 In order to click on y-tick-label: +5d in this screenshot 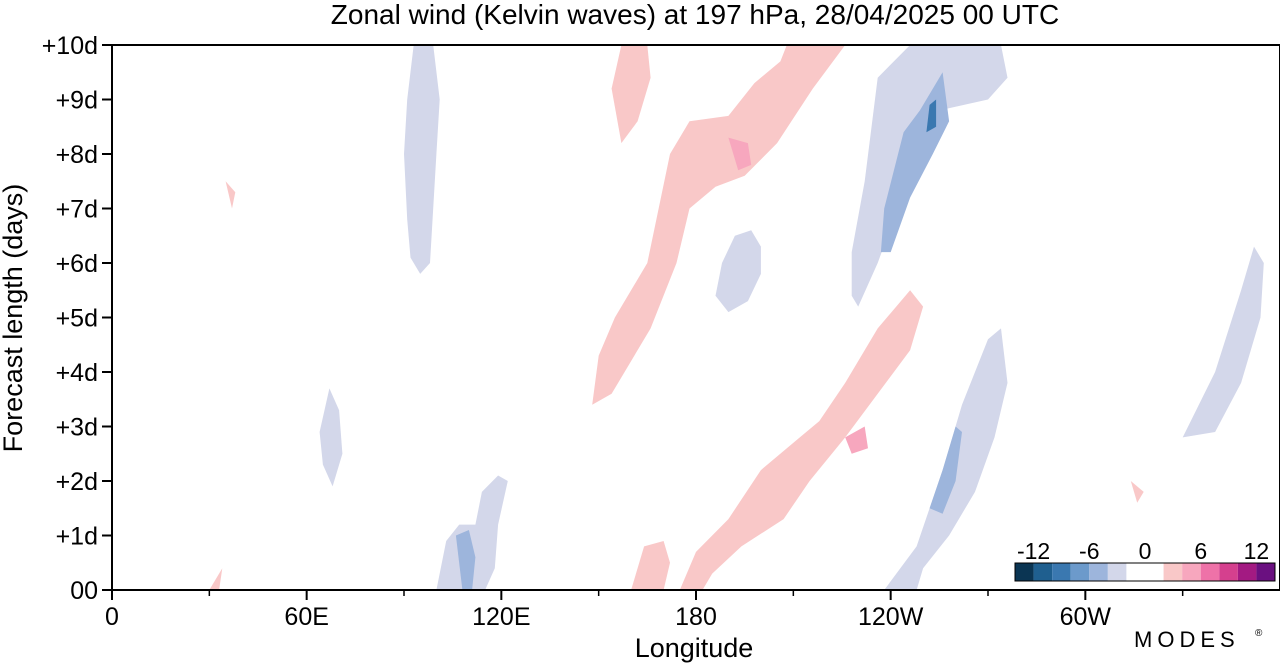, I will do `click(77, 319)`.